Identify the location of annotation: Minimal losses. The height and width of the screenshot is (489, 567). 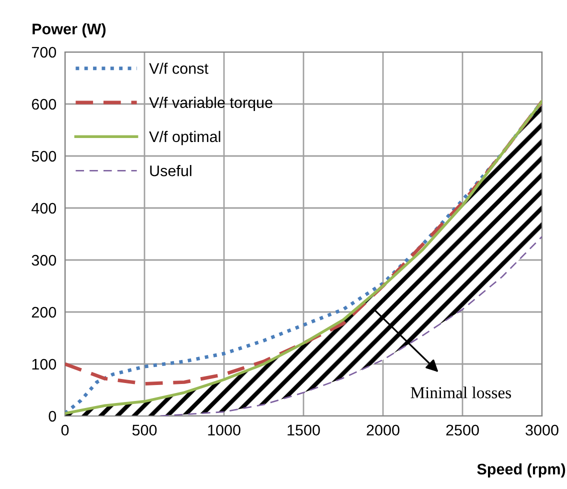
(460, 392).